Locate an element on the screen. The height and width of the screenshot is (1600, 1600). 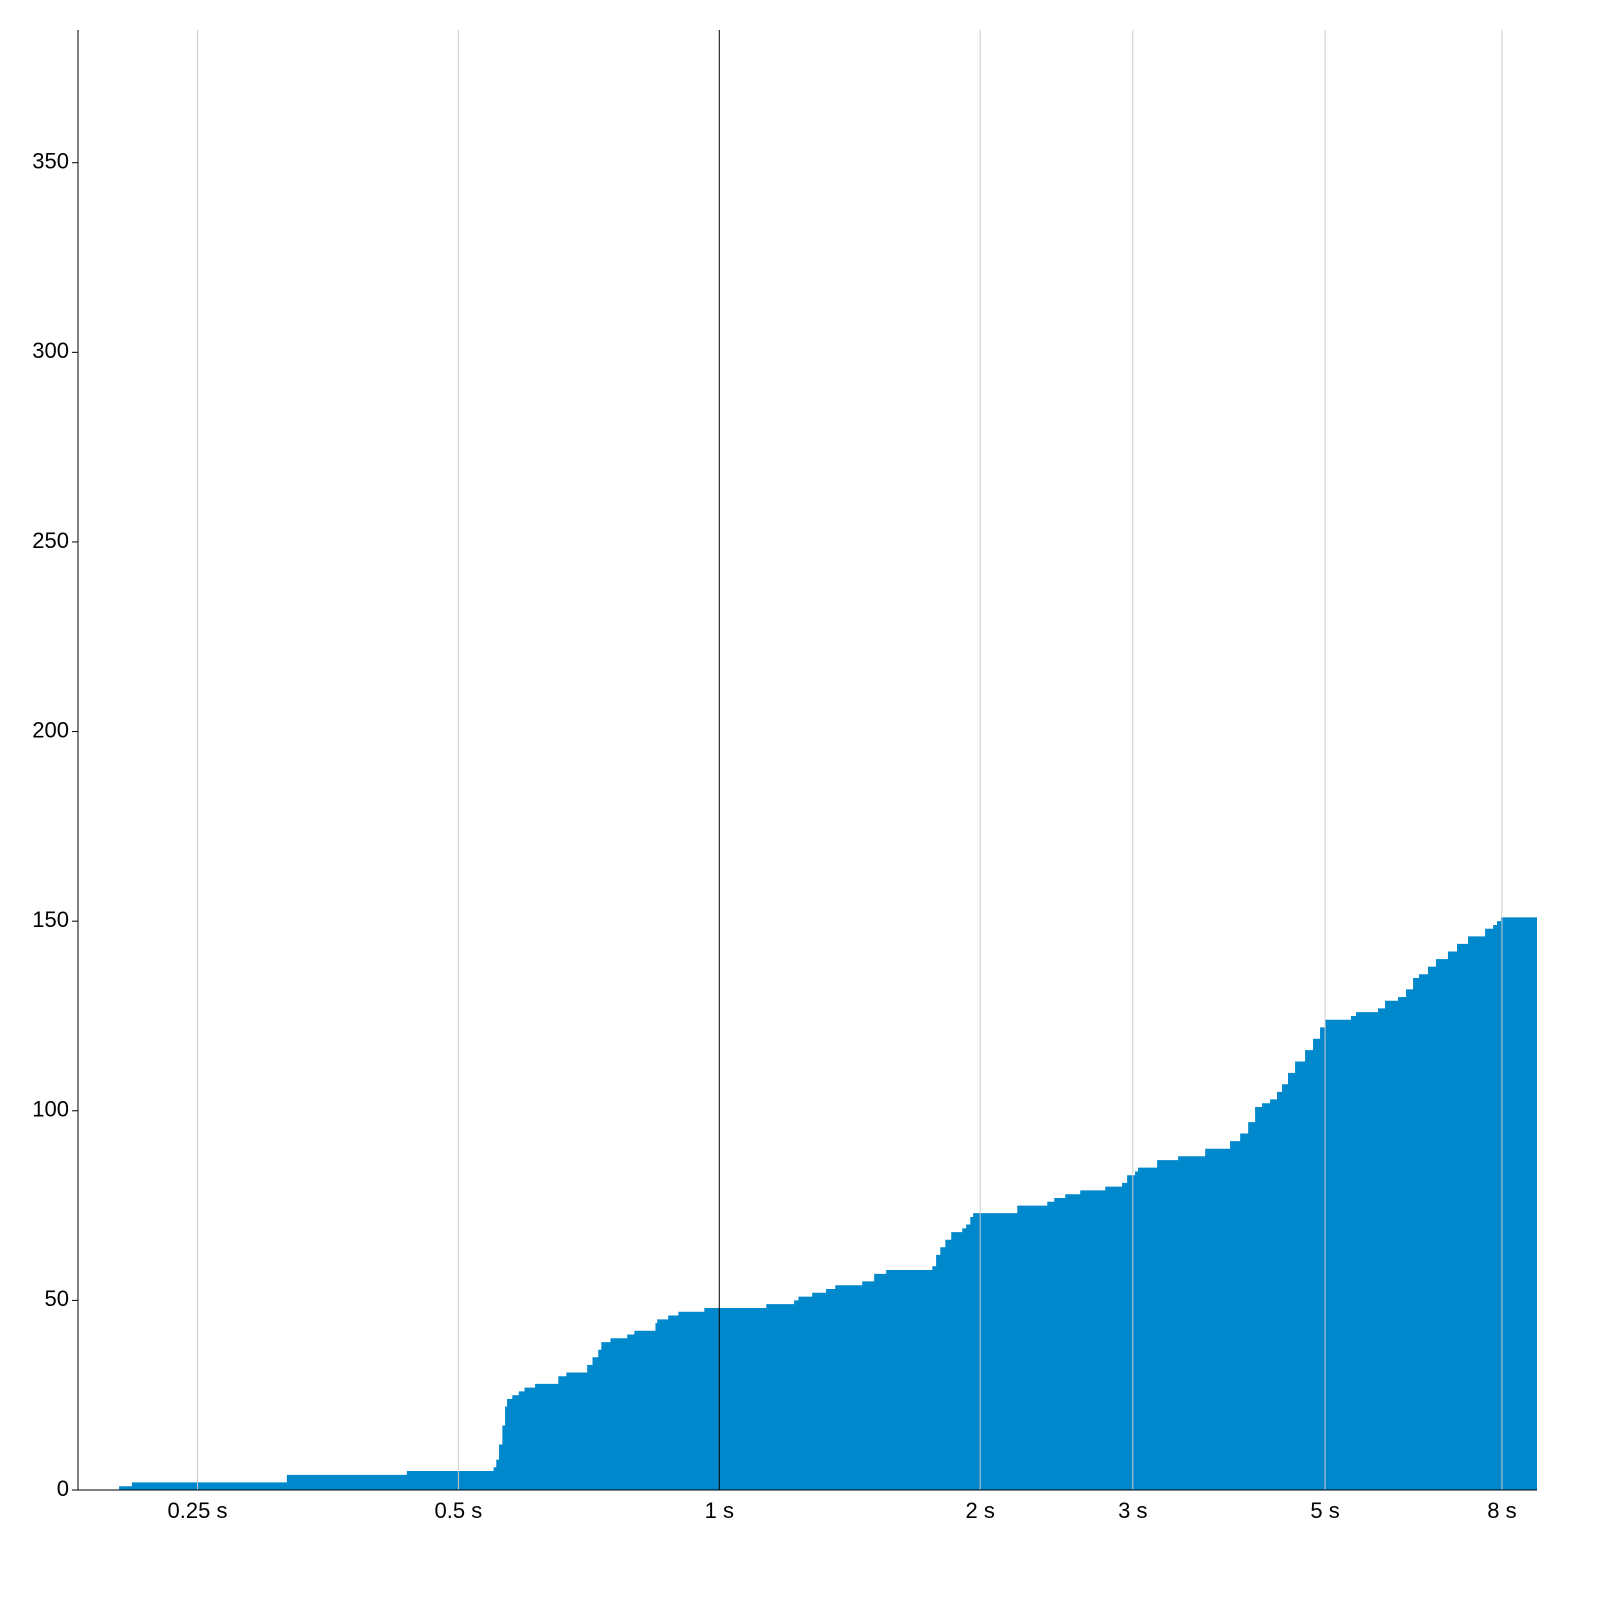
x-tick-label: 0.25 s is located at coordinates (198, 1510).